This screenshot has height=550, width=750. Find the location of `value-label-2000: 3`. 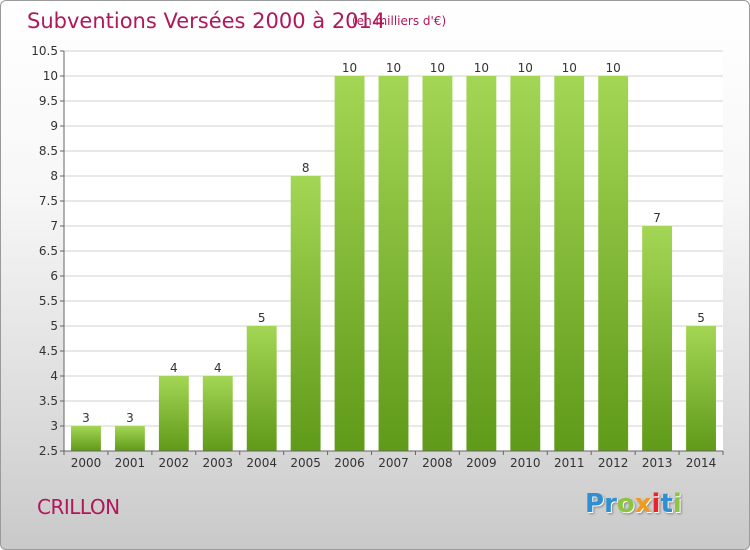

value-label-2000: 3 is located at coordinates (86, 418).